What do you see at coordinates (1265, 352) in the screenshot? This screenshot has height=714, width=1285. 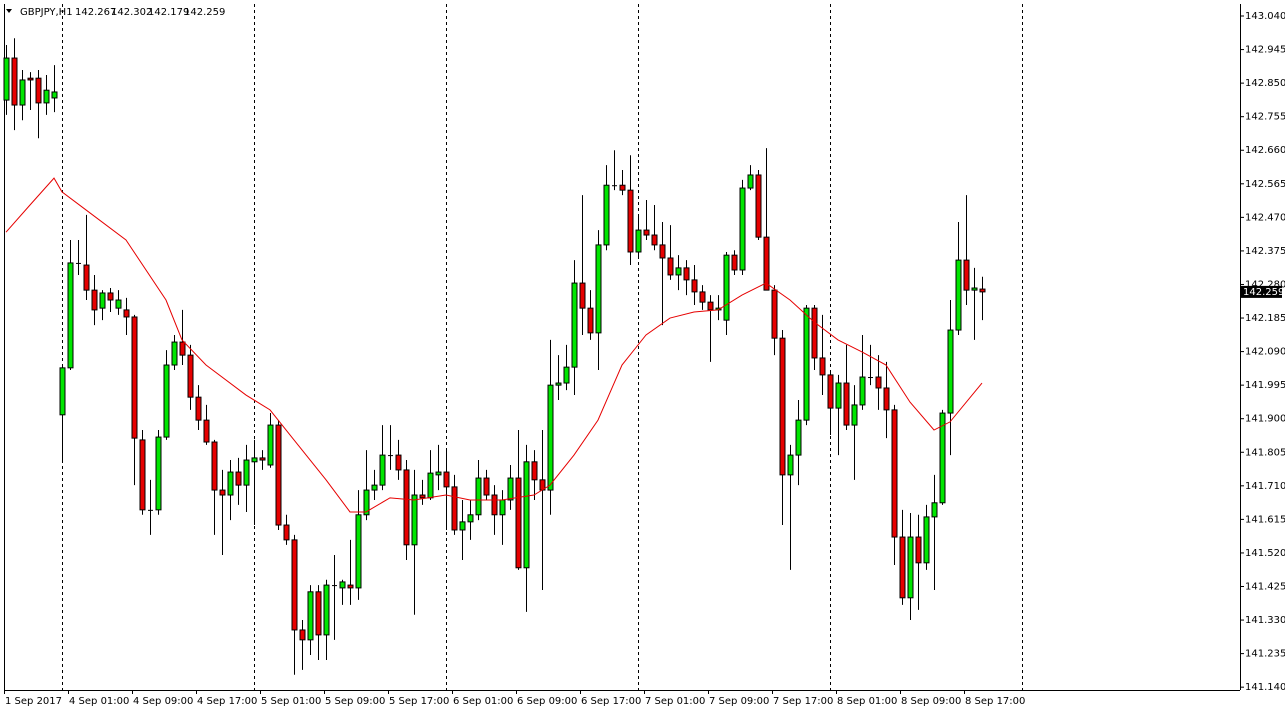 I see `y-tick-label: 142.090` at bounding box center [1265, 352].